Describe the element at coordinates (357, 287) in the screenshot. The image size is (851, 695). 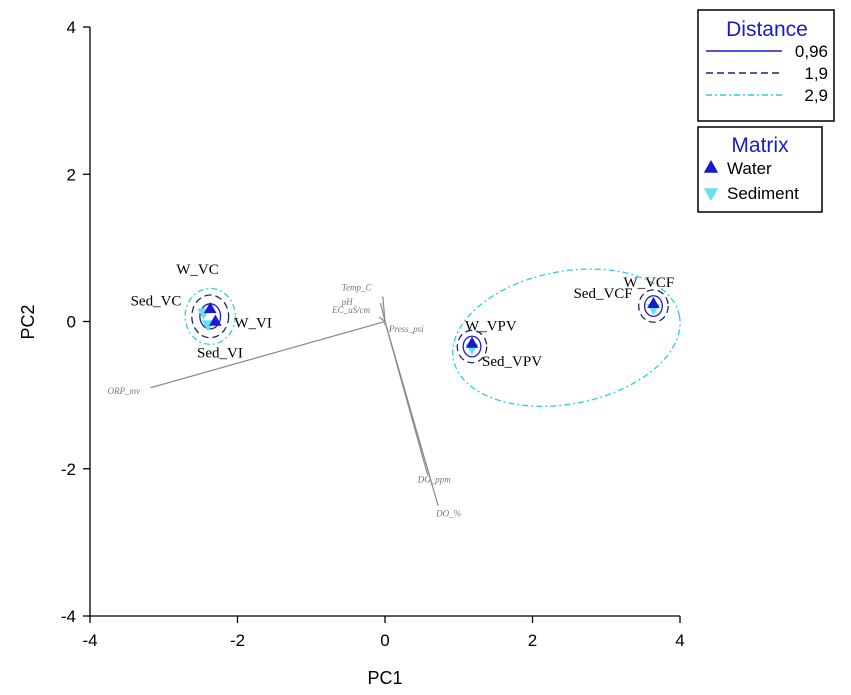
I see `vector-label: Temp_C` at that location.